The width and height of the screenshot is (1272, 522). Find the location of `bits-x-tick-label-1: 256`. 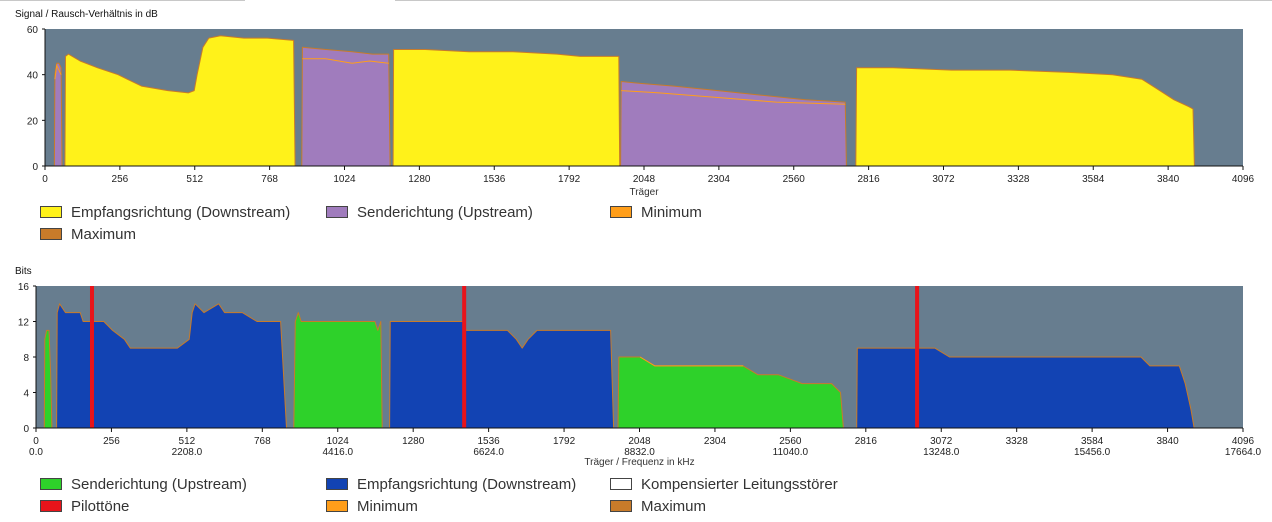

bits-x-tick-label-1: 256 is located at coordinates (111, 441).